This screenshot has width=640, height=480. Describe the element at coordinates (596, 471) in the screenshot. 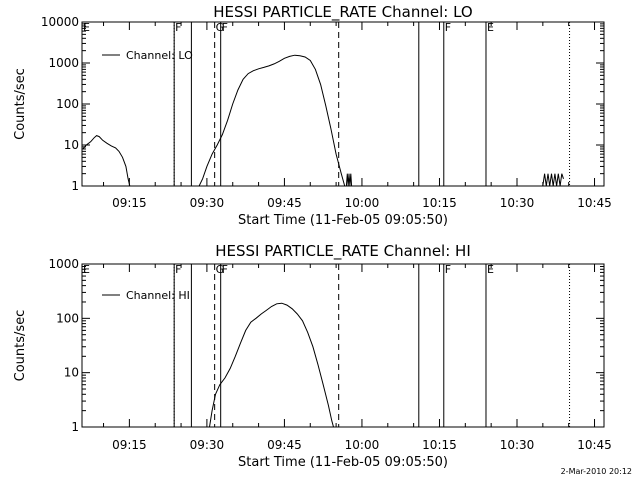

I see `date-stamp: 2-Mar-2010 20:12` at that location.